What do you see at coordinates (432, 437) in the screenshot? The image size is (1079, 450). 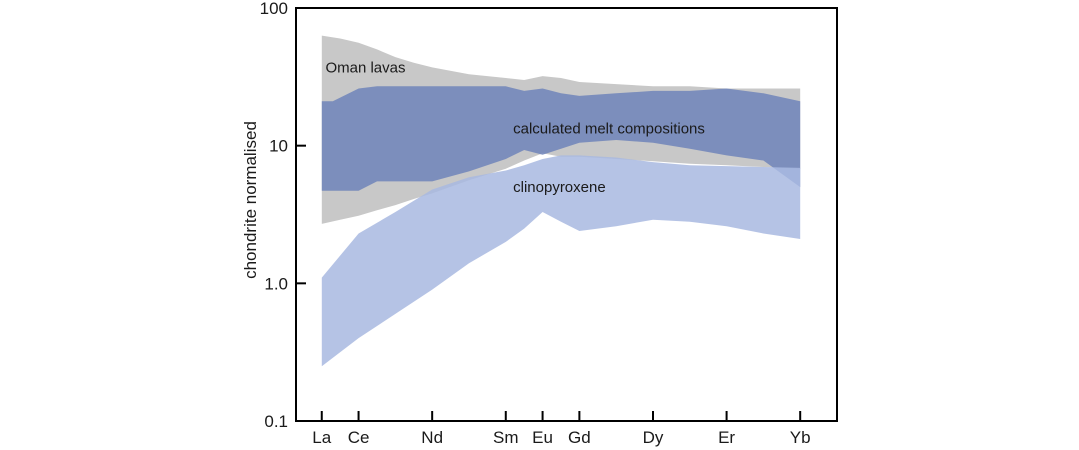 I see `x-tick-label: Nd` at bounding box center [432, 437].